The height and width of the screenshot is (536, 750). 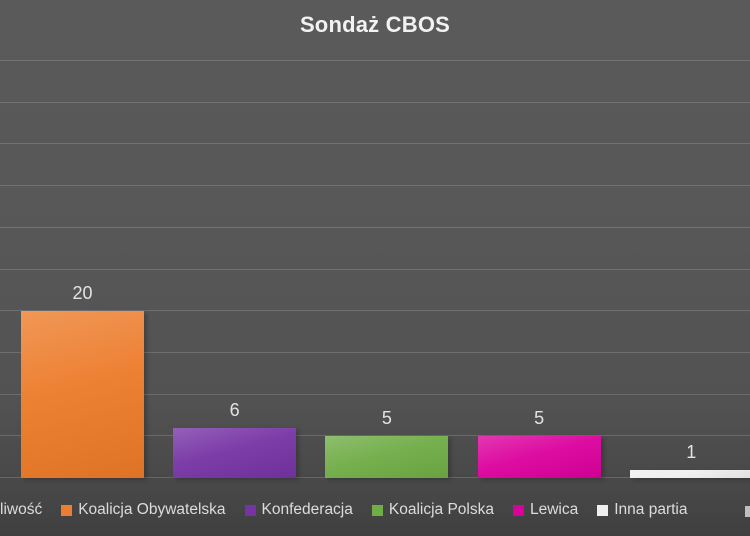 I want to click on legend-item-label: Koalicja Obywatelska, so click(x=152, y=509).